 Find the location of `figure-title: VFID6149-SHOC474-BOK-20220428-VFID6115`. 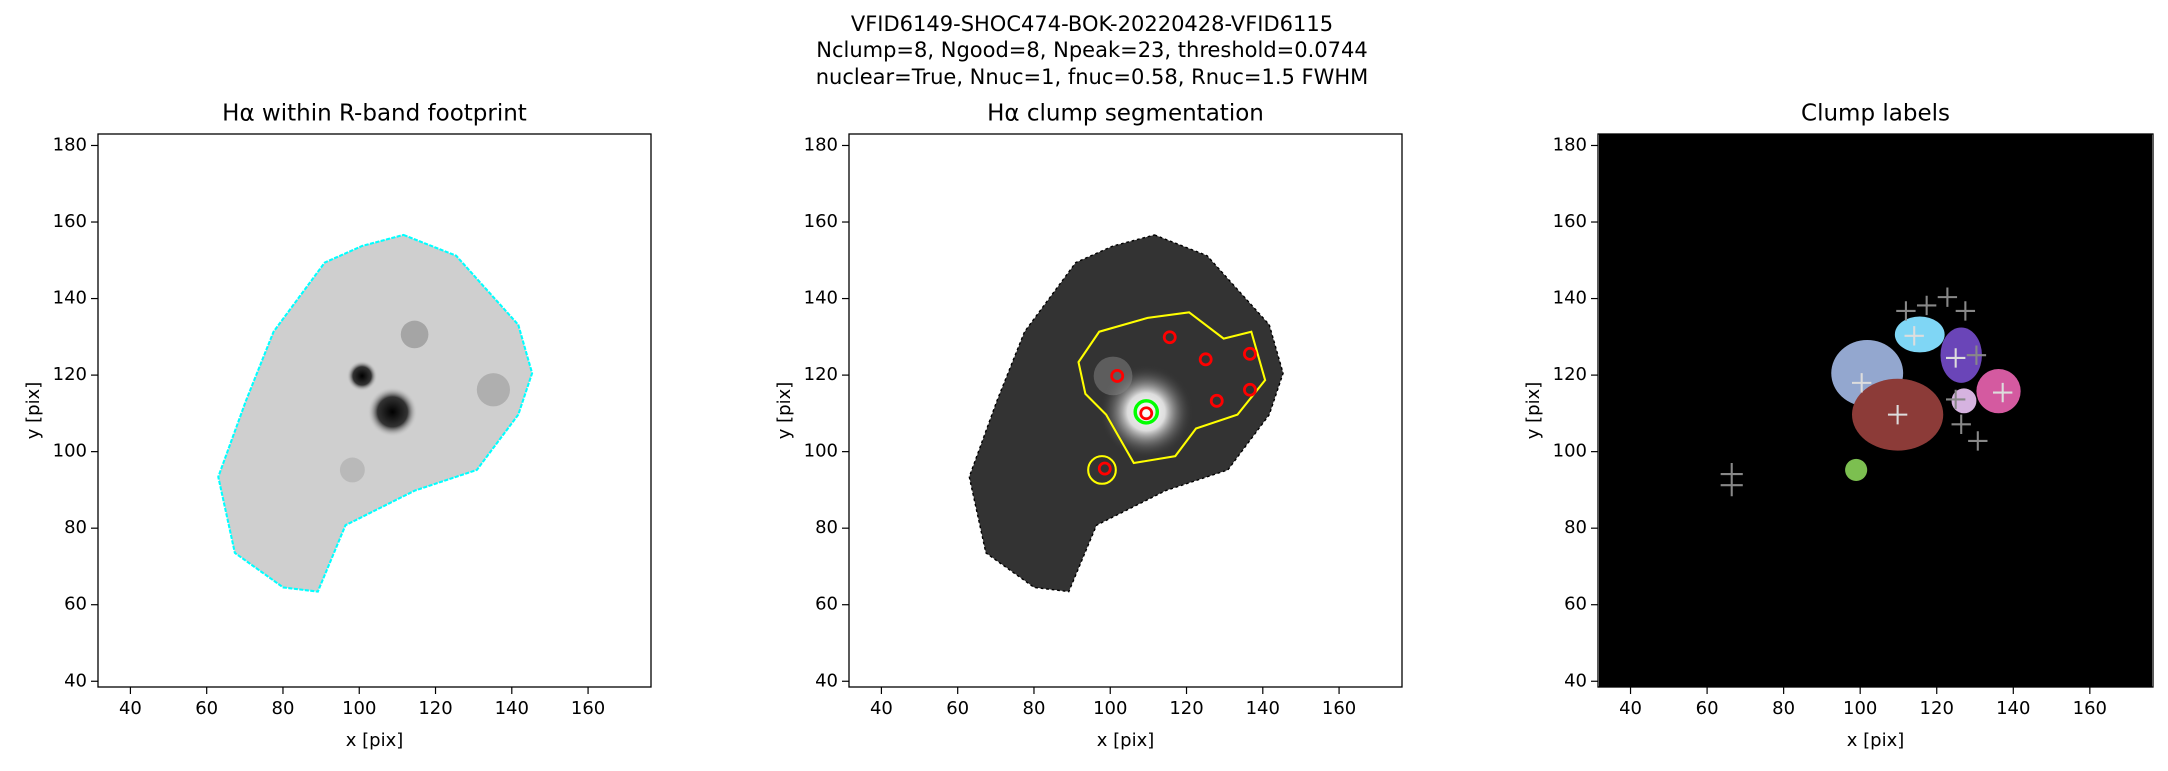

figure-title: VFID6149-SHOC474-BOK-20220428-VFID6115 is located at coordinates (1092, 24).